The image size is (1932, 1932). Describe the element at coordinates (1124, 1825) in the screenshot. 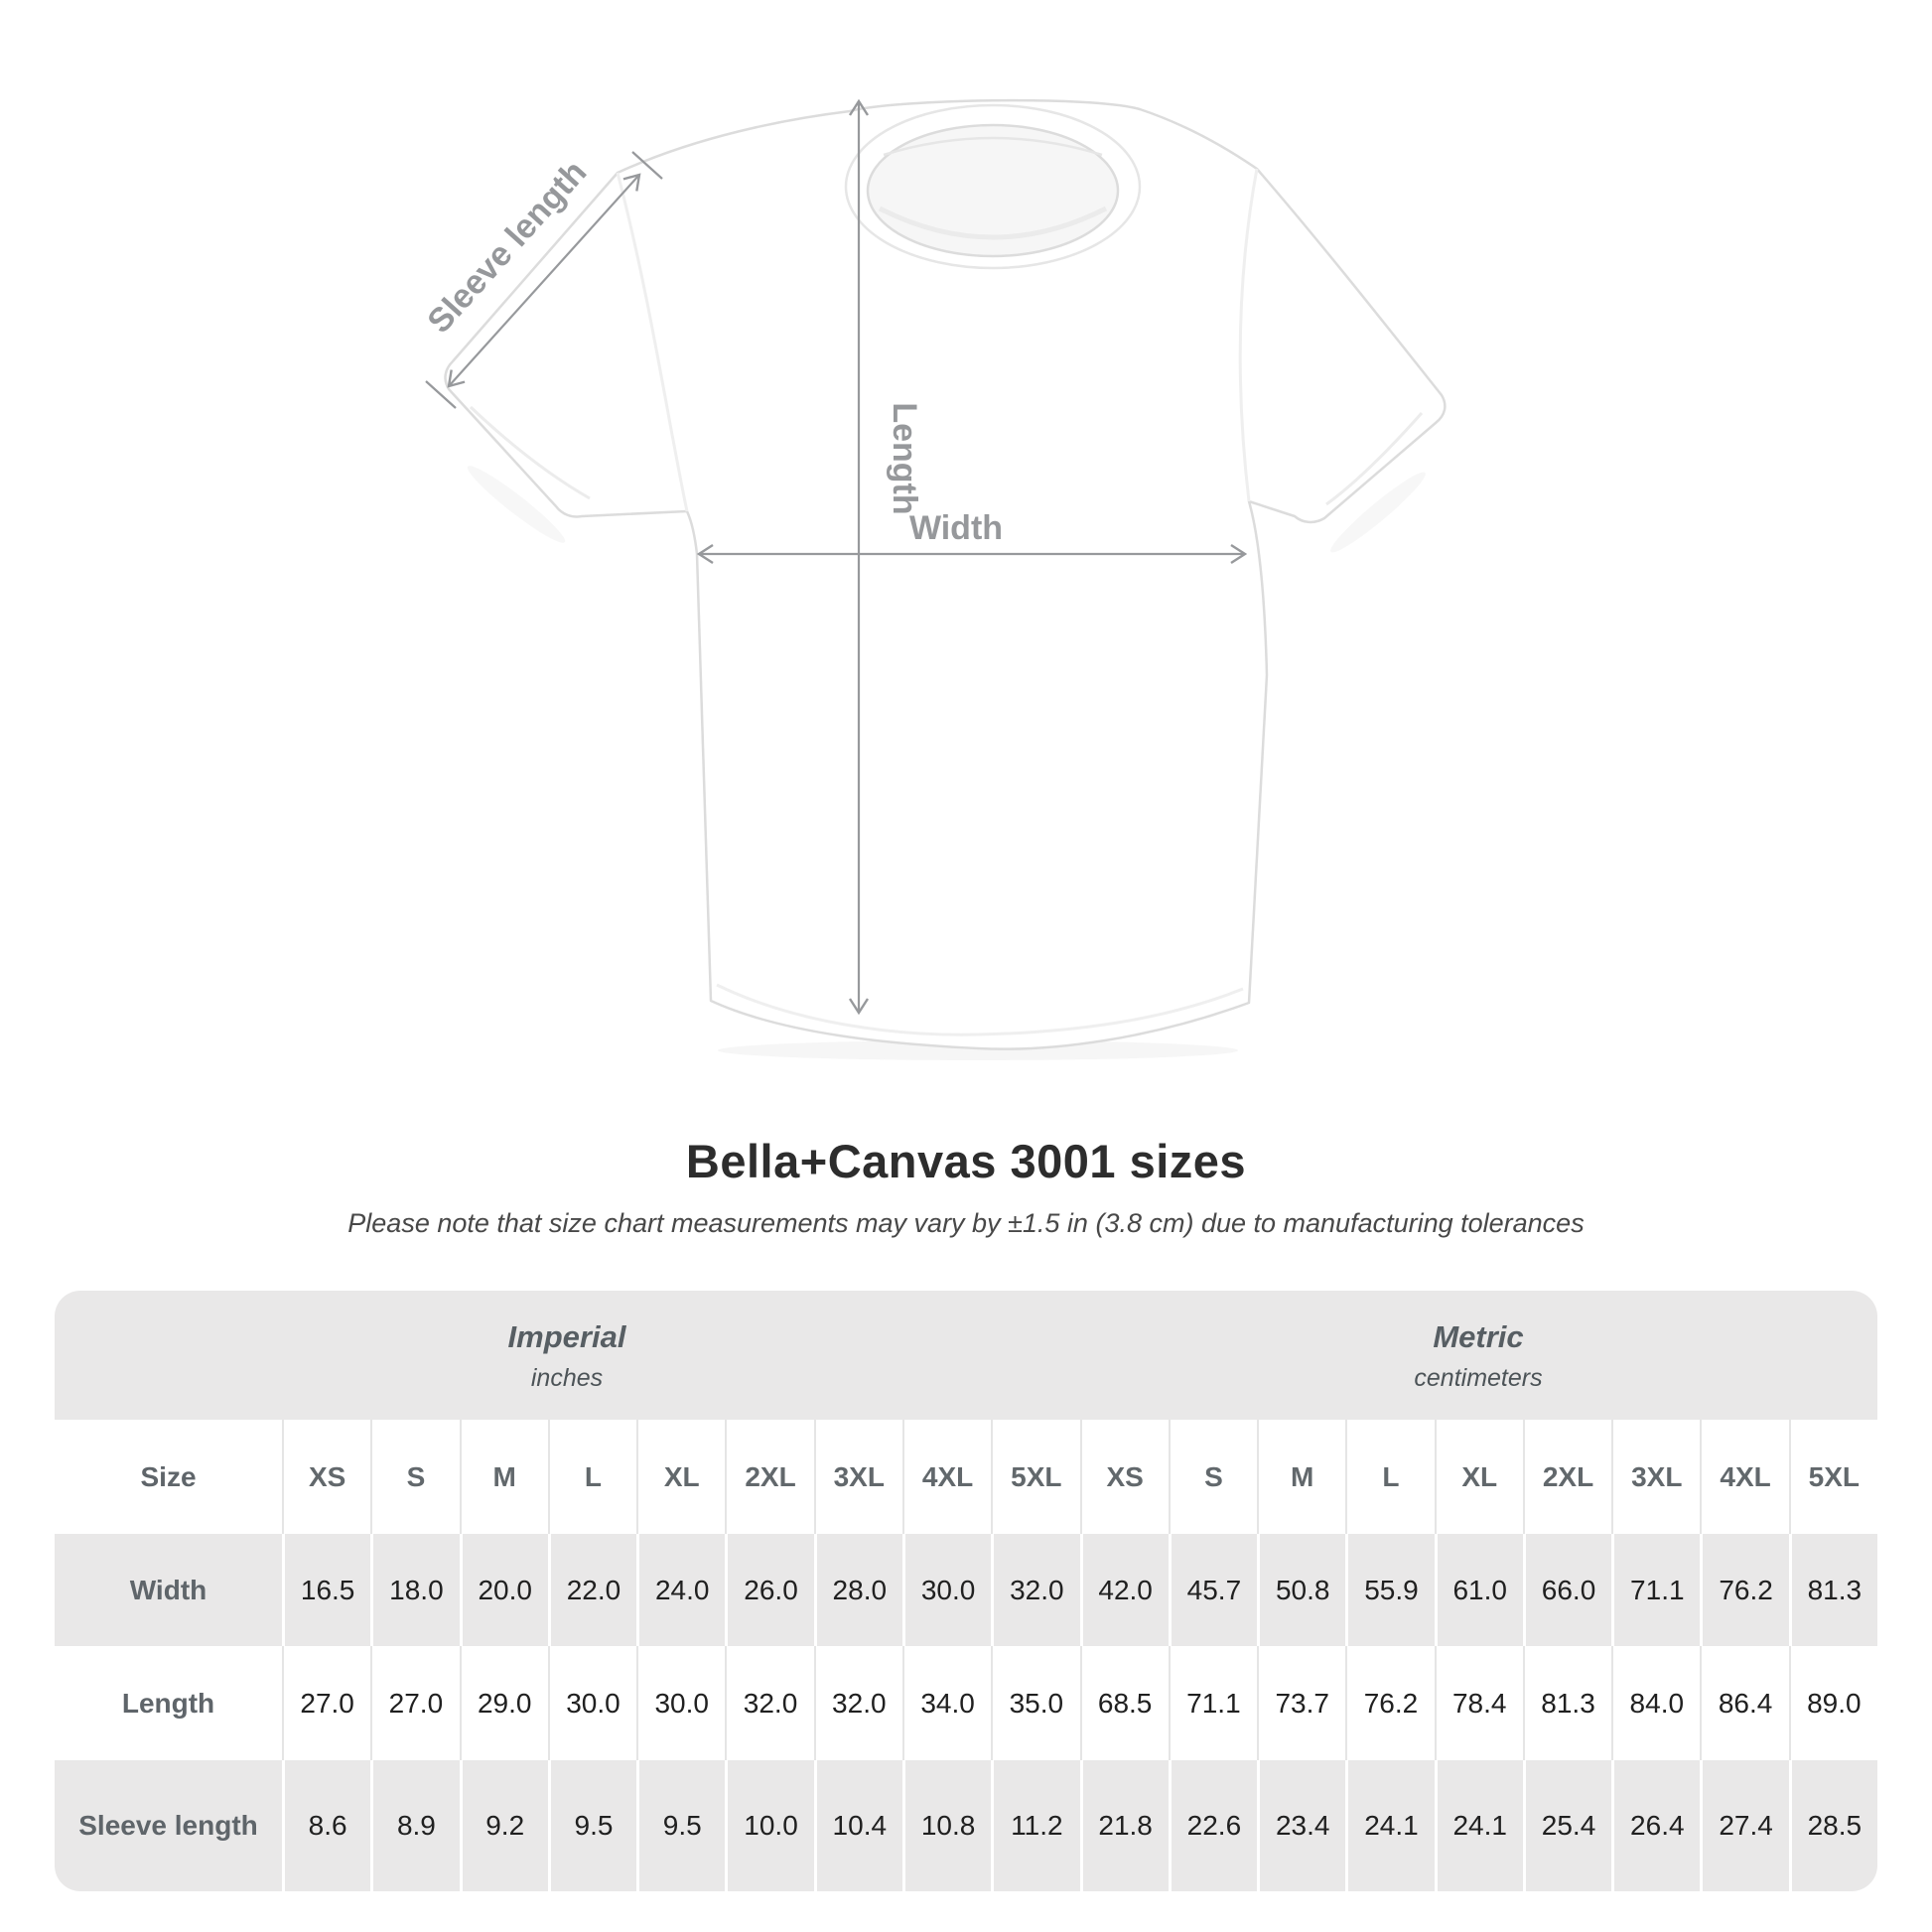

I see `value-cell-metric: 21.8` at that location.